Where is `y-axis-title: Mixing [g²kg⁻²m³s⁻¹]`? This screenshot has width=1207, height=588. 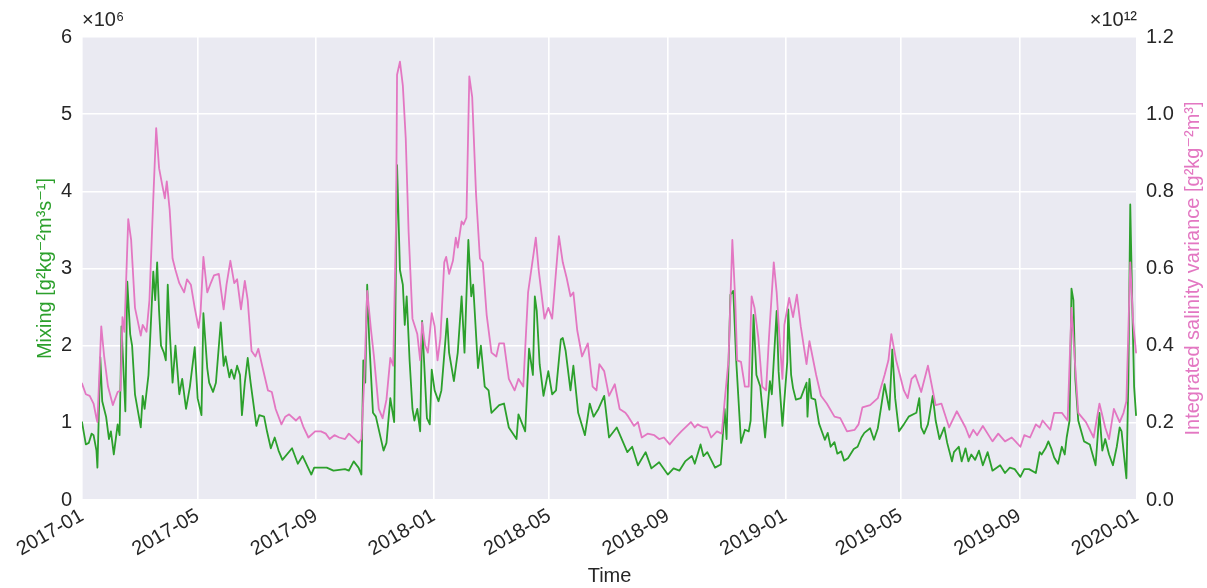 y-axis-title: Mixing [g²kg⁻²m³s⁻¹] is located at coordinates (43, 268).